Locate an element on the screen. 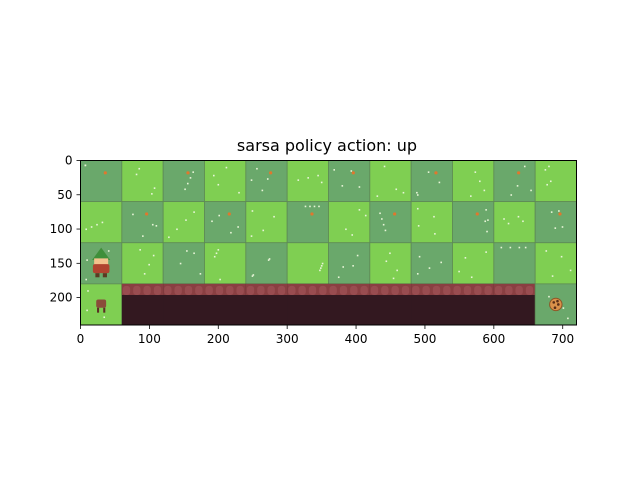 This screenshot has width=640, height=480. x-tick-label: 100 is located at coordinates (149, 339).